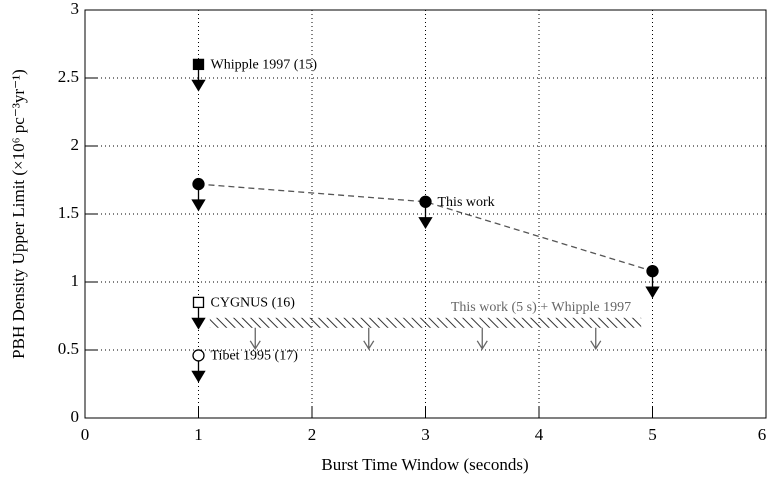  Describe the element at coordinates (75, 416) in the screenshot. I see `y-tick-label: 0` at that location.